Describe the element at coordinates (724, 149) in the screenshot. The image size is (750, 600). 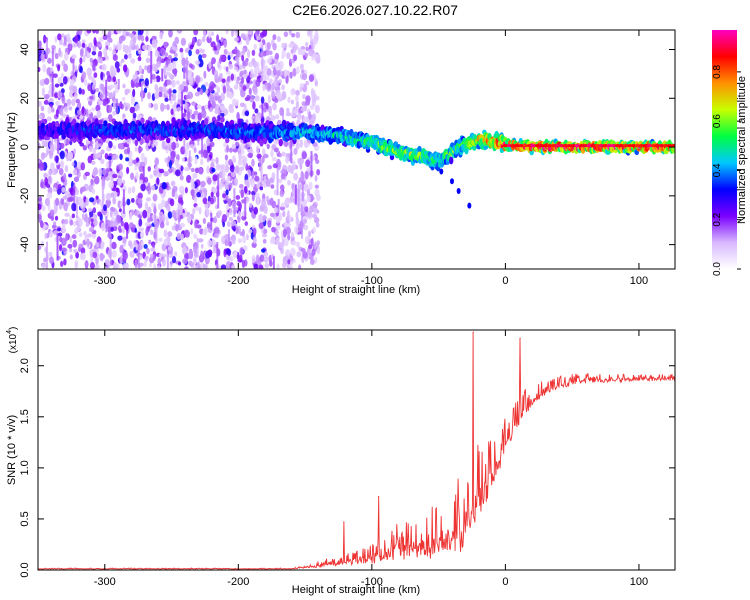
I see `colorbar-gradient` at that location.